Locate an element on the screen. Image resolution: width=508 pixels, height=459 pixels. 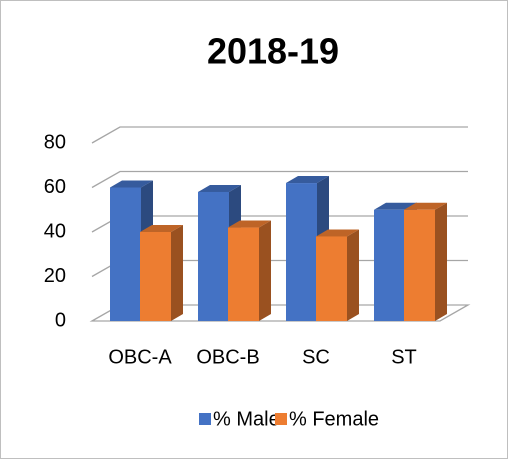
y-tick-label: 40 is located at coordinates (55, 231).